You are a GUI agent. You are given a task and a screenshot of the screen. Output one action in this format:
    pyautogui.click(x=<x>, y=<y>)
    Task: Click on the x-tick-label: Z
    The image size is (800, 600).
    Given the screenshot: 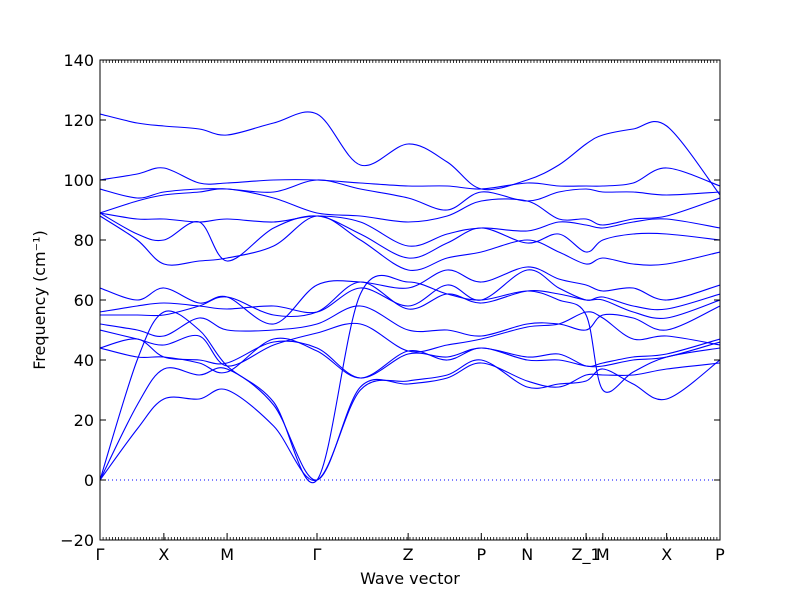 What is the action you would take?
    pyautogui.click(x=408, y=554)
    